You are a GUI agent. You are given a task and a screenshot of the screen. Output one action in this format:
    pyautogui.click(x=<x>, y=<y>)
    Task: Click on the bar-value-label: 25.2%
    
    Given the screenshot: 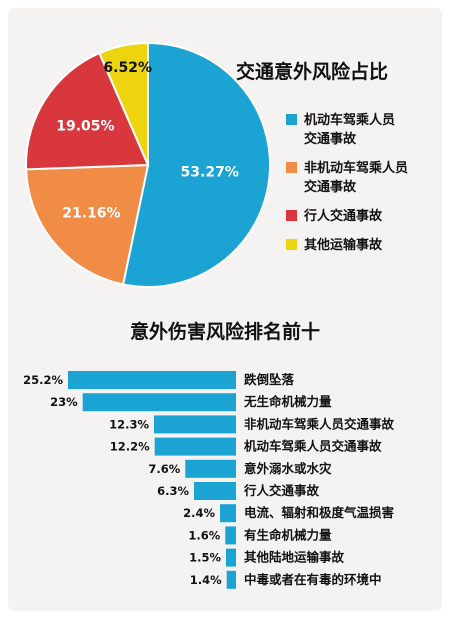 What is the action you would take?
    pyautogui.click(x=43, y=380)
    